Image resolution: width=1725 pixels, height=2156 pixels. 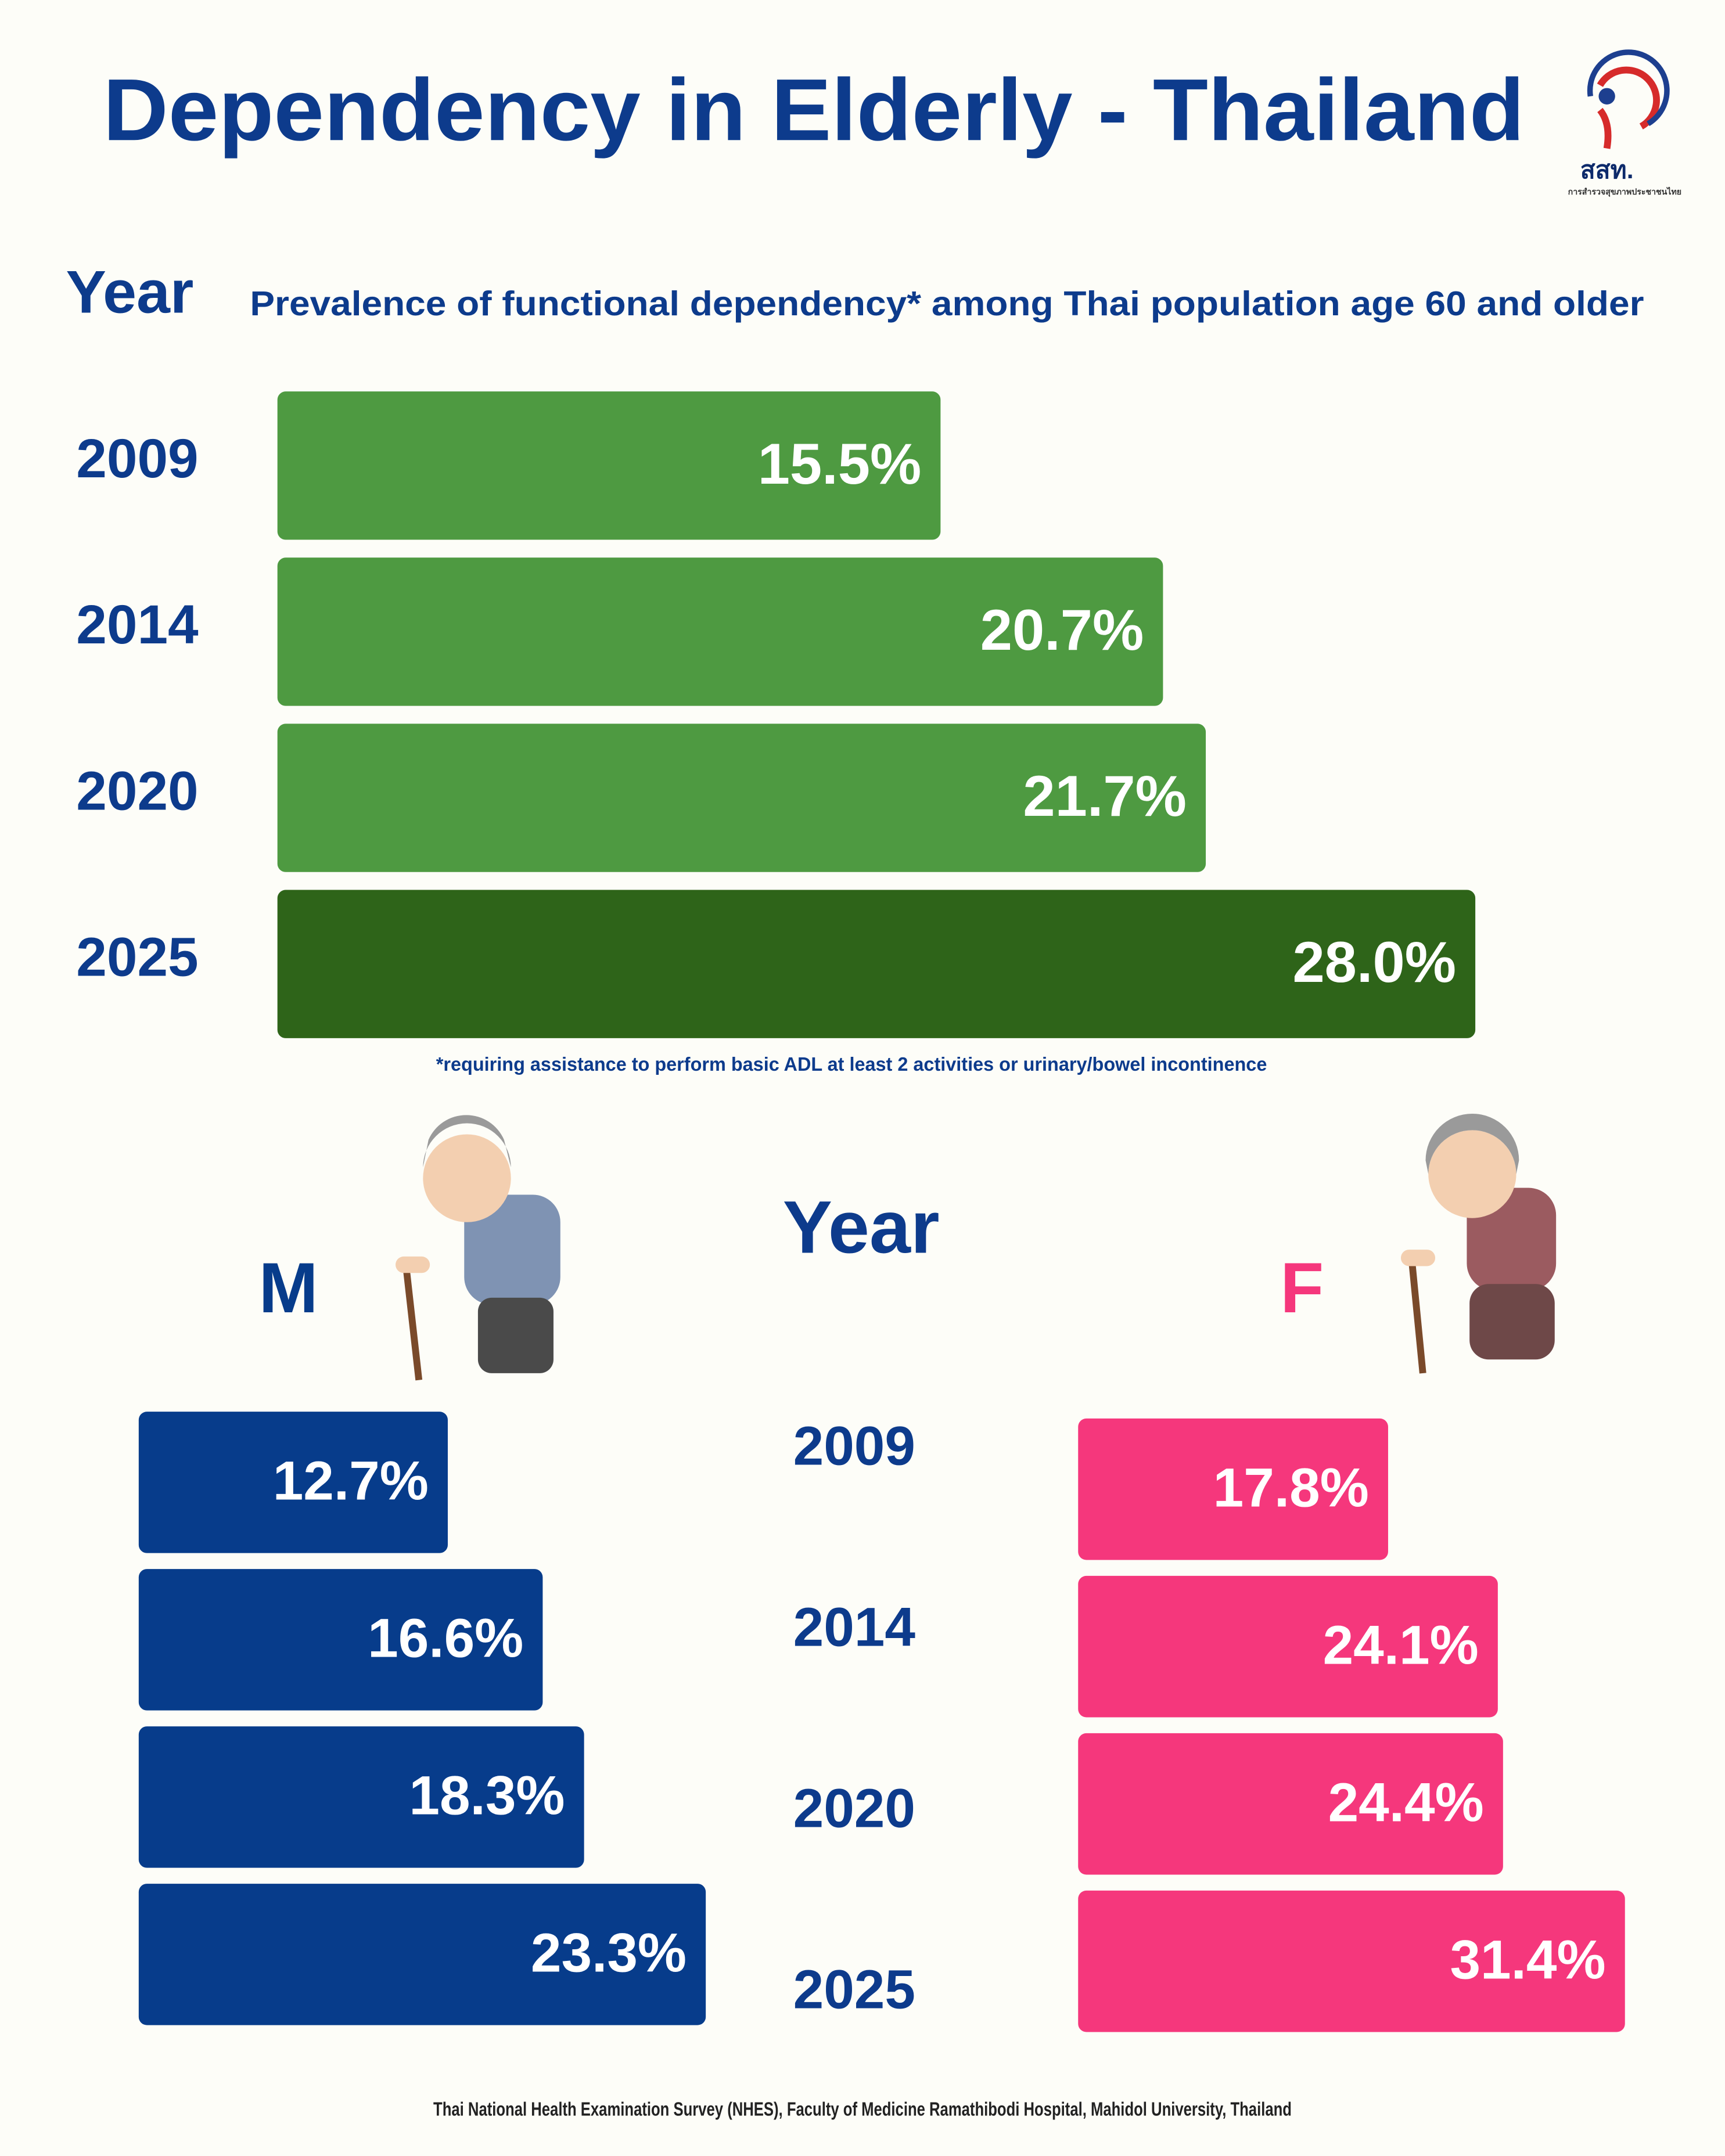 What do you see at coordinates (487, 1796) in the screenshot?
I see `value-label: 18.3%` at bounding box center [487, 1796].